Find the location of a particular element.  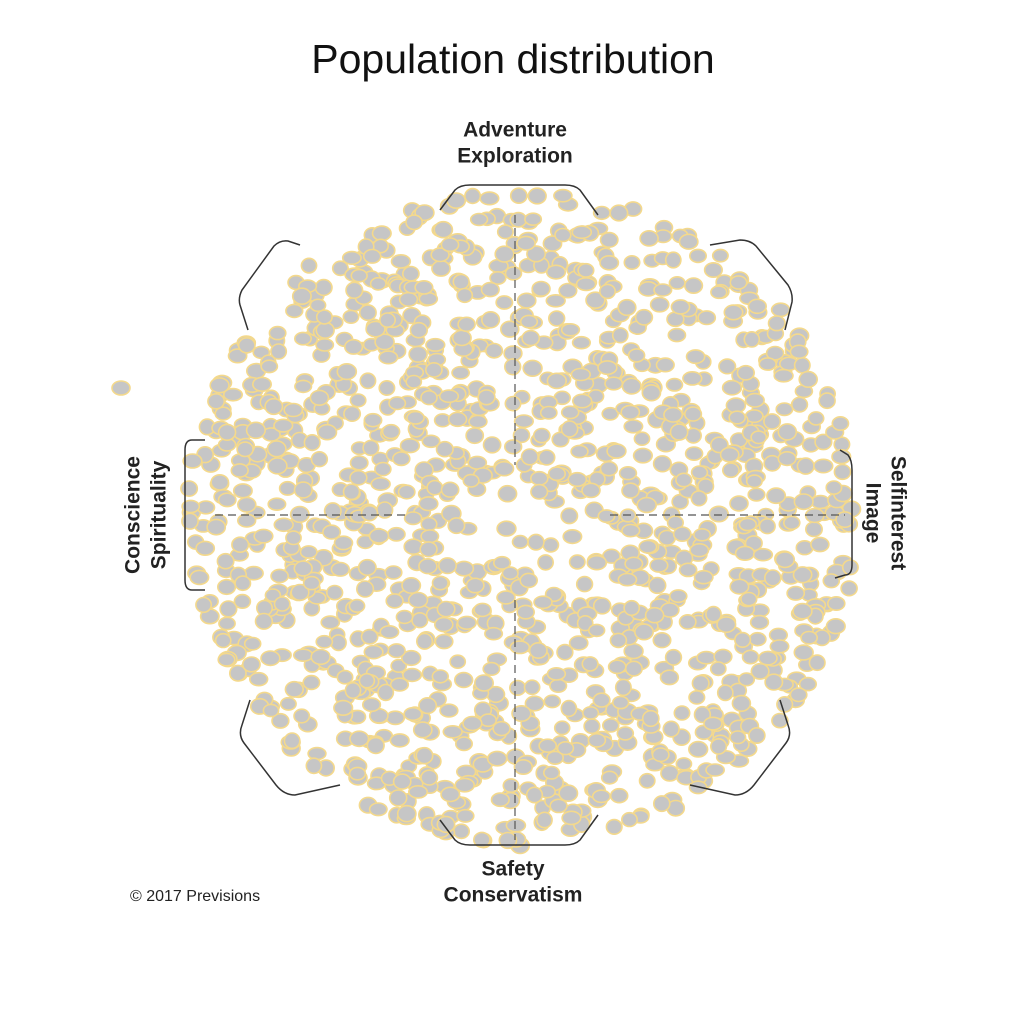

frame-bottom-left is located at coordinates (290, 747).